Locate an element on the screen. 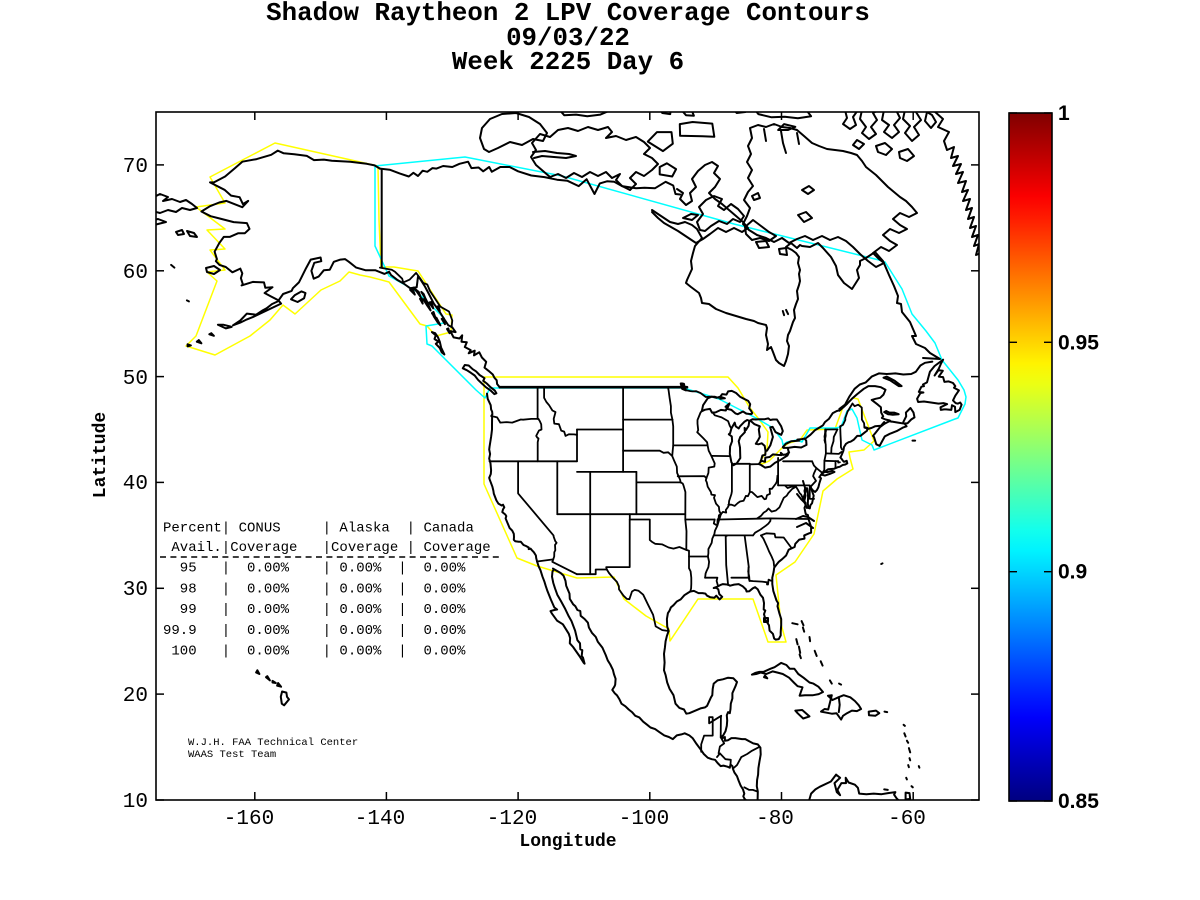 This screenshot has width=1200, height=900. svg-text:Percent| CONUS | Alaska |: Percent| CONUS | Alaska | Canada is located at coordinates (318, 529).